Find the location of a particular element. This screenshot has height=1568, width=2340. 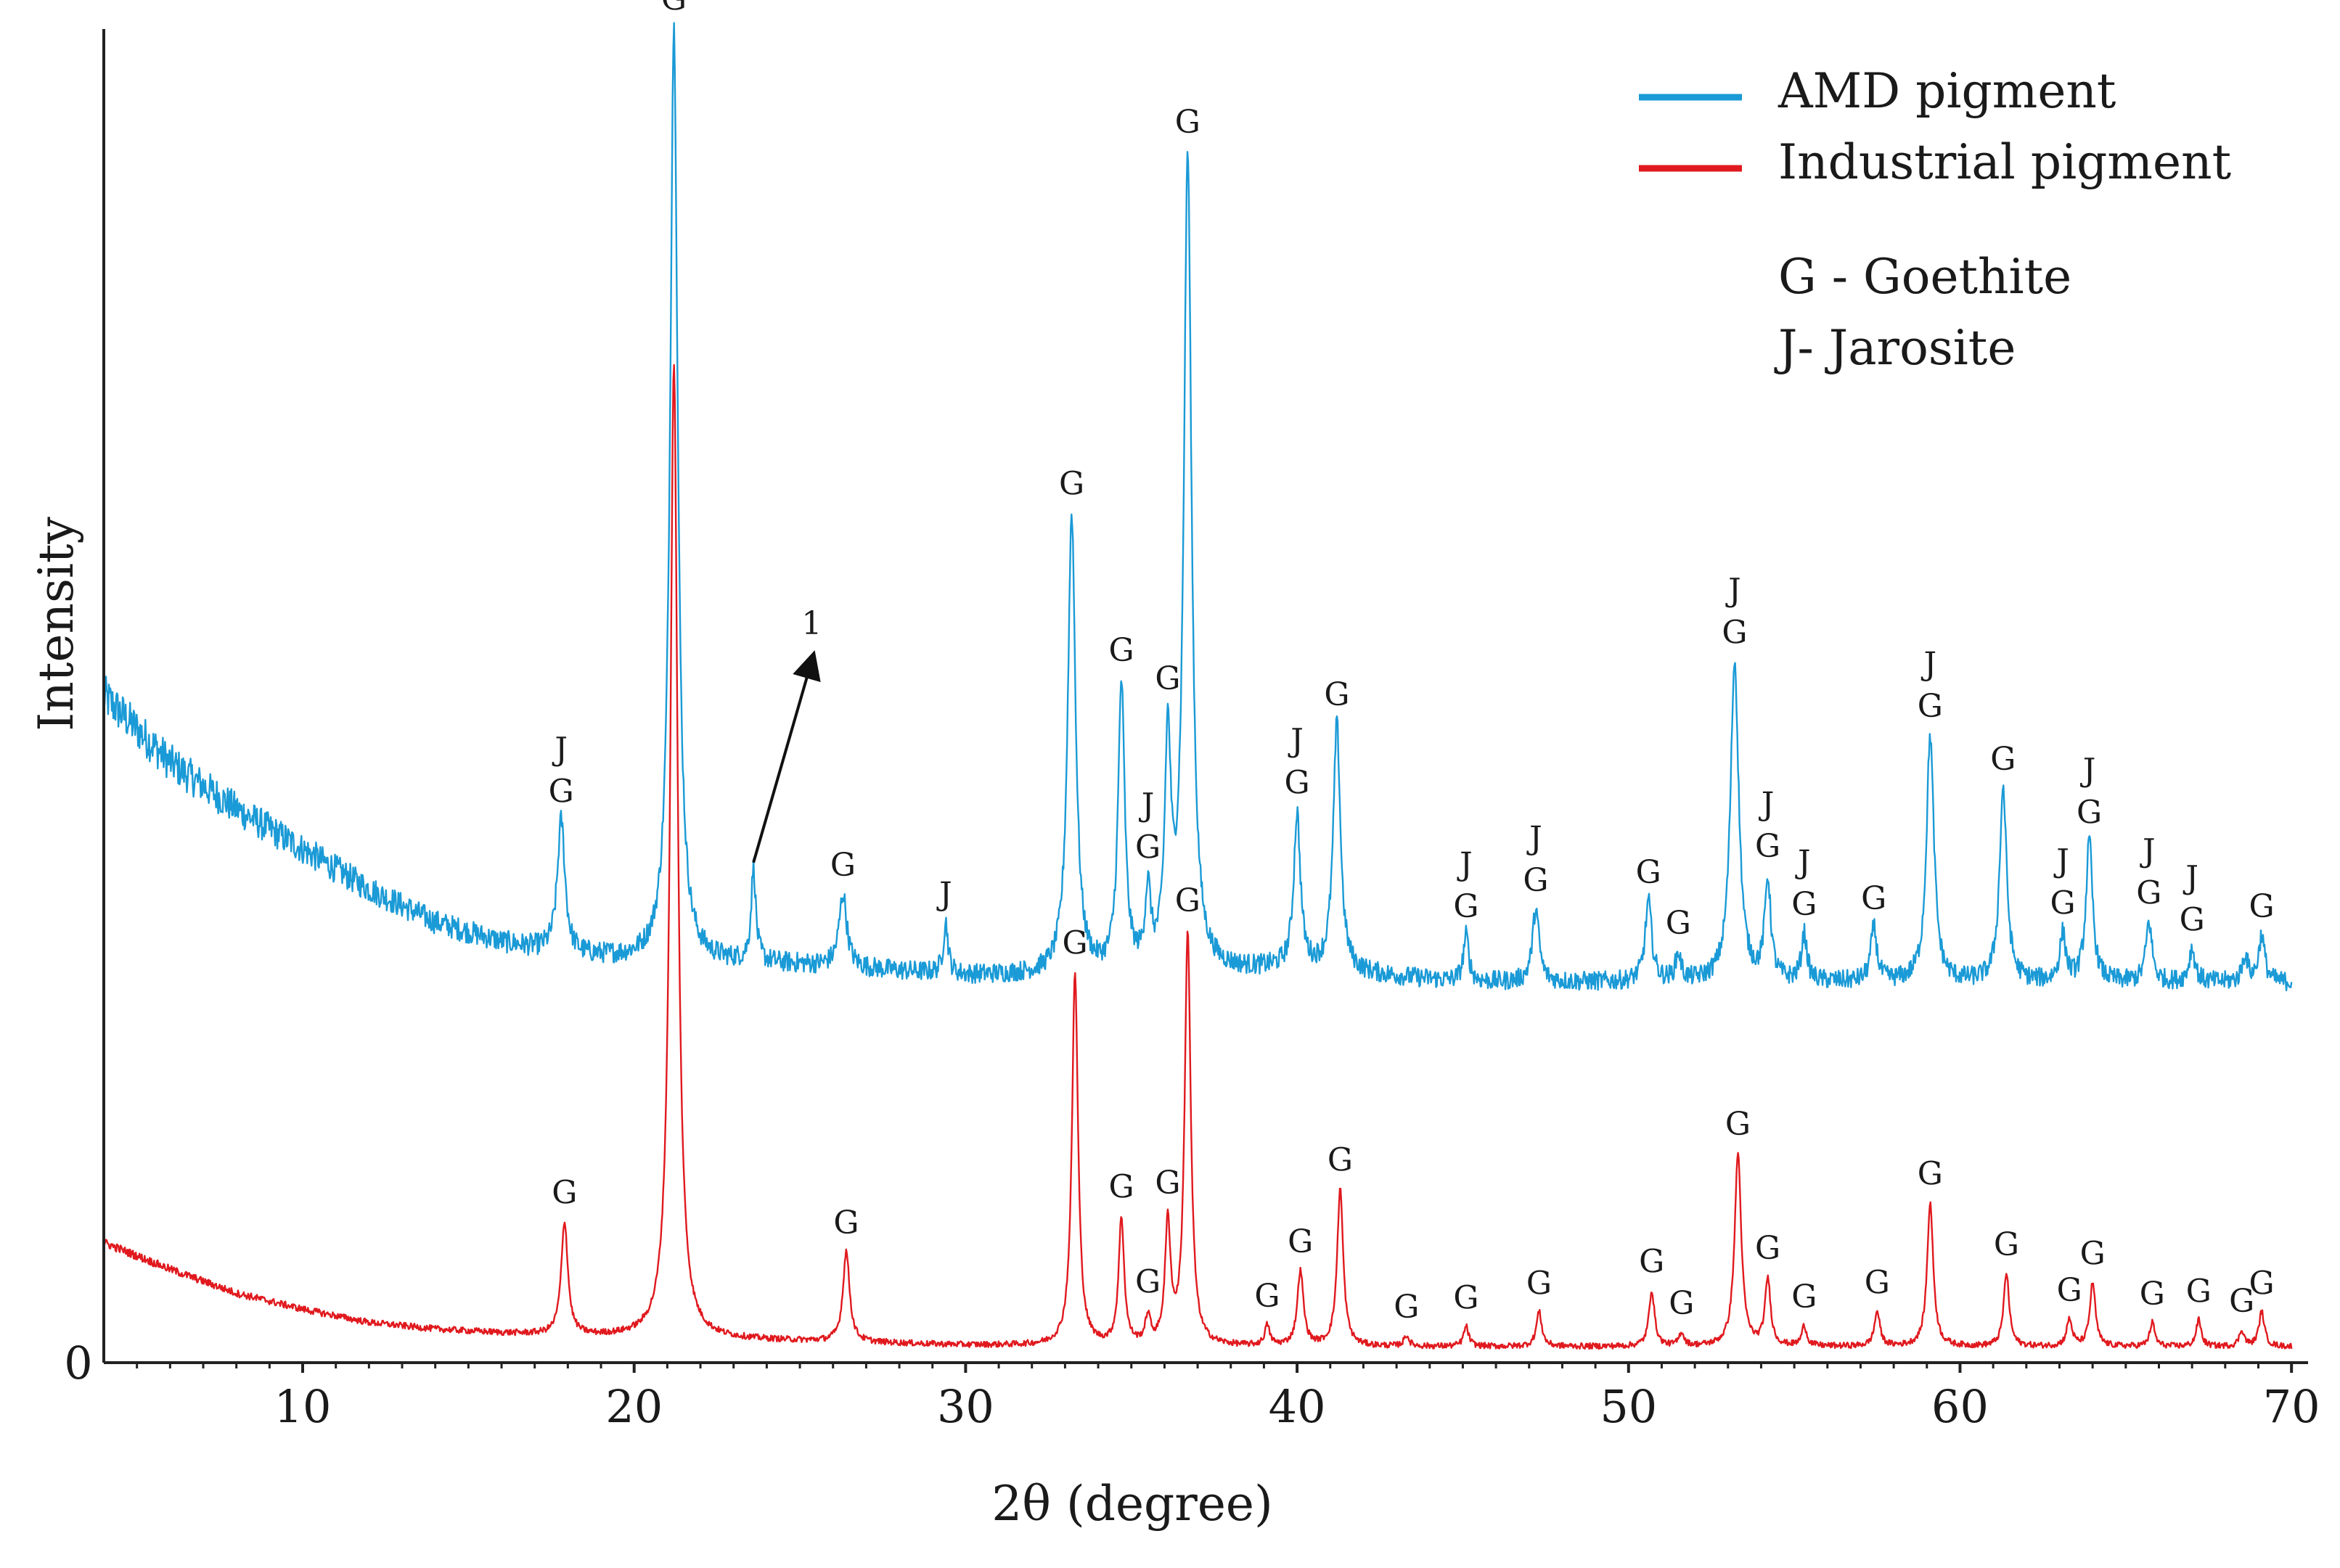

x-tick-label-60: 60 is located at coordinates (1960, 1406).